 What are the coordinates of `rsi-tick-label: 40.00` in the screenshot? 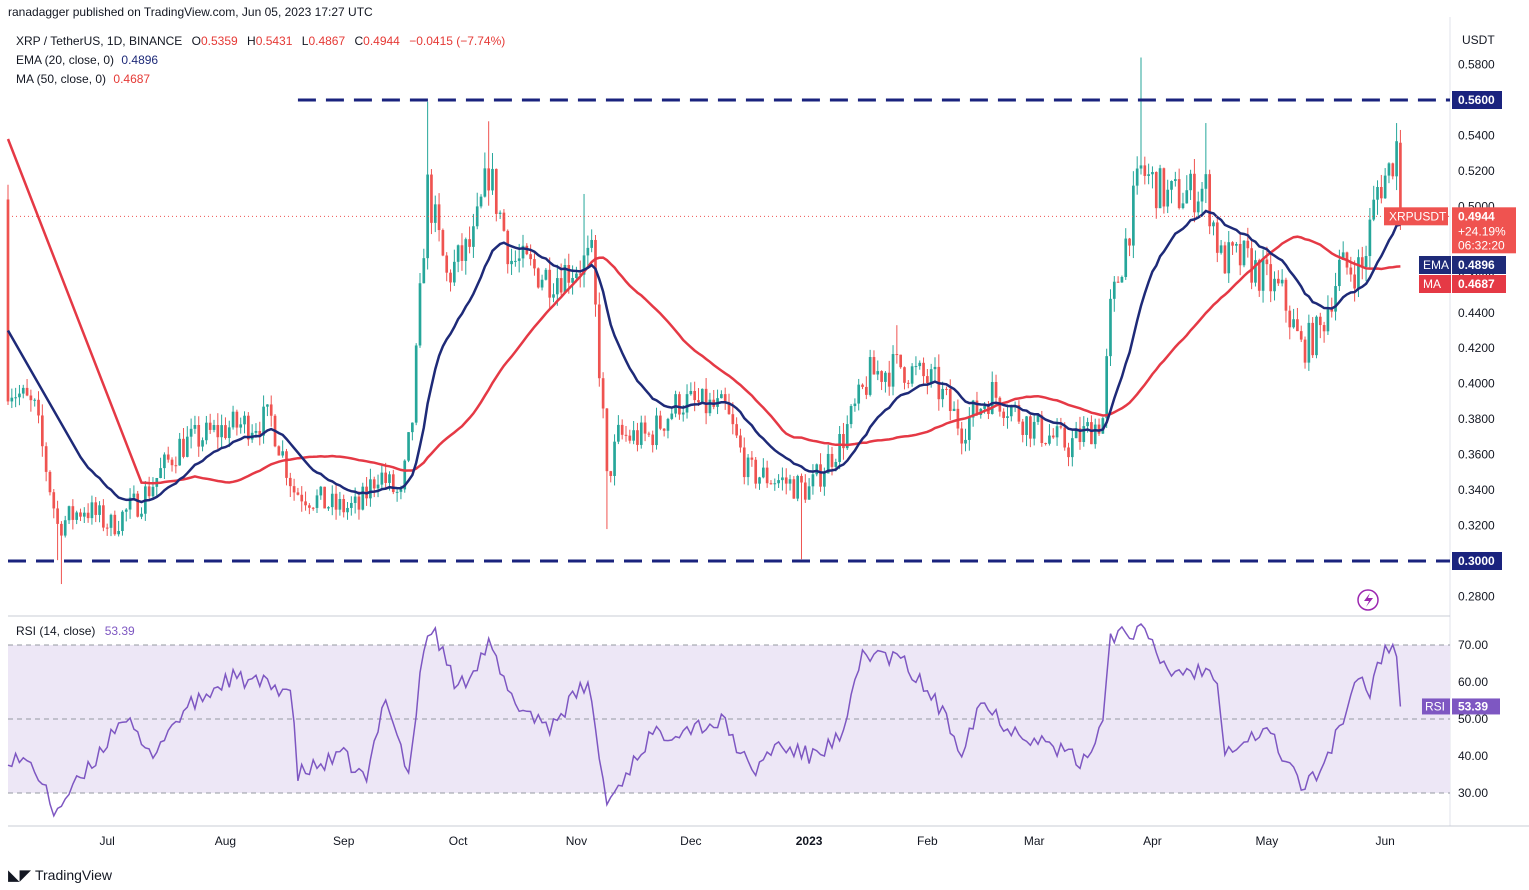 It's located at (1473, 756).